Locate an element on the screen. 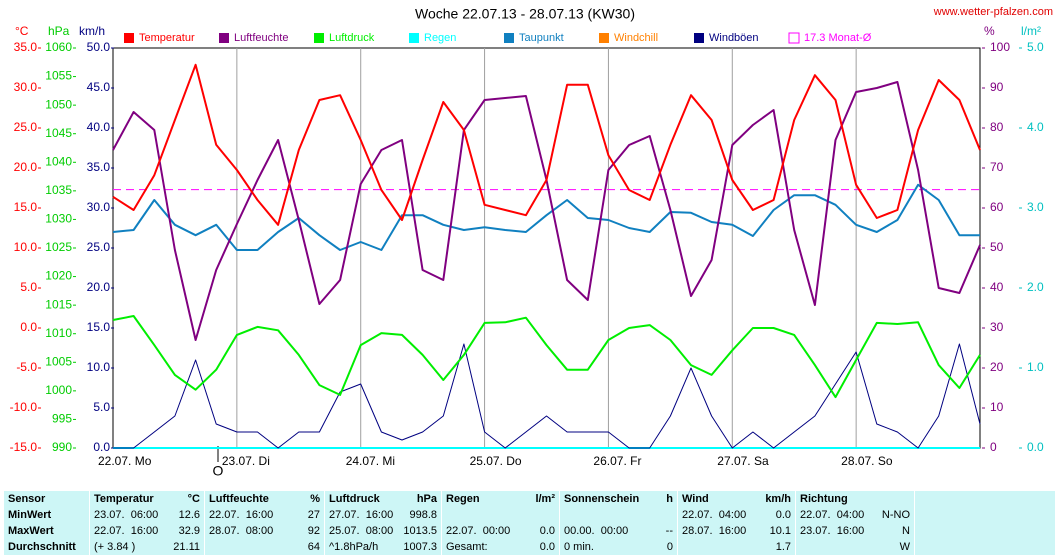  cell-text: Richtung is located at coordinates (824, 499).